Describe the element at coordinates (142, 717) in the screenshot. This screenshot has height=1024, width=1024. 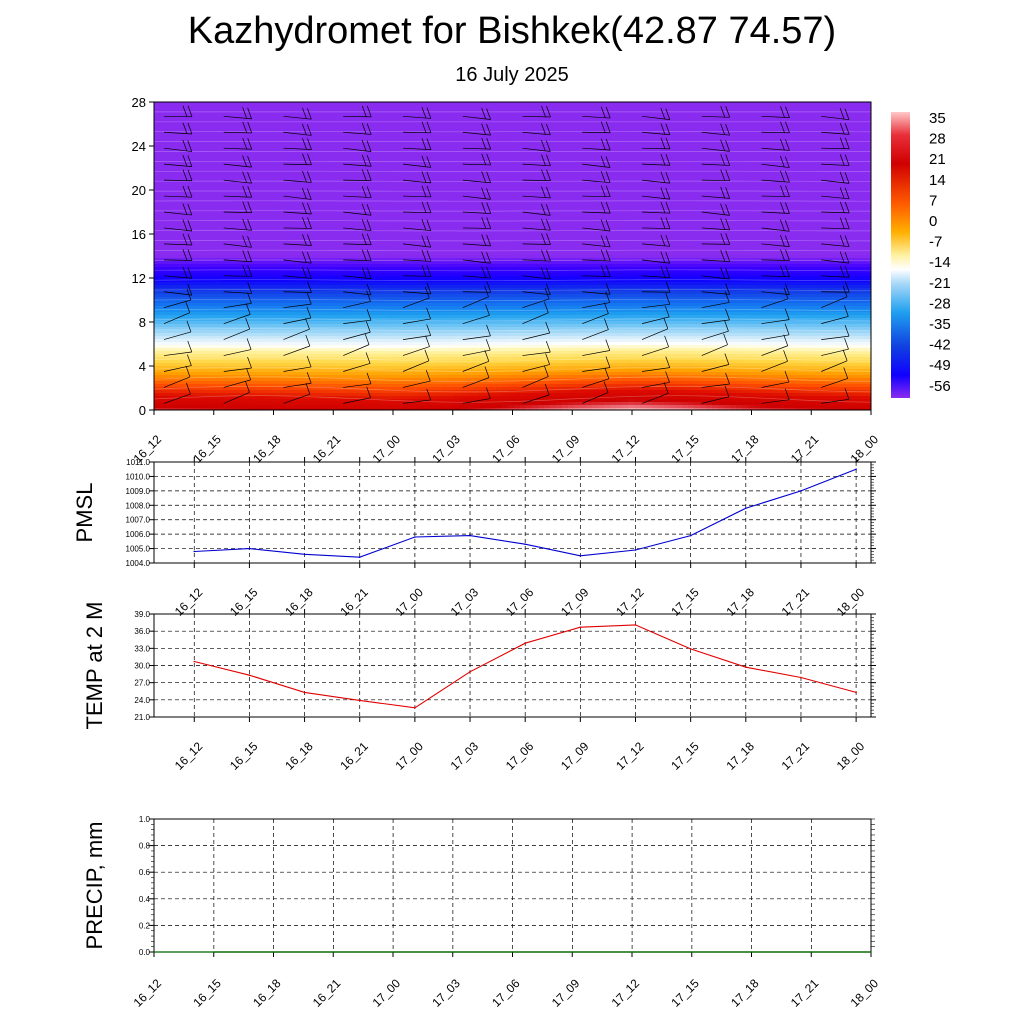
I see `ytick-label: 21.0` at that location.